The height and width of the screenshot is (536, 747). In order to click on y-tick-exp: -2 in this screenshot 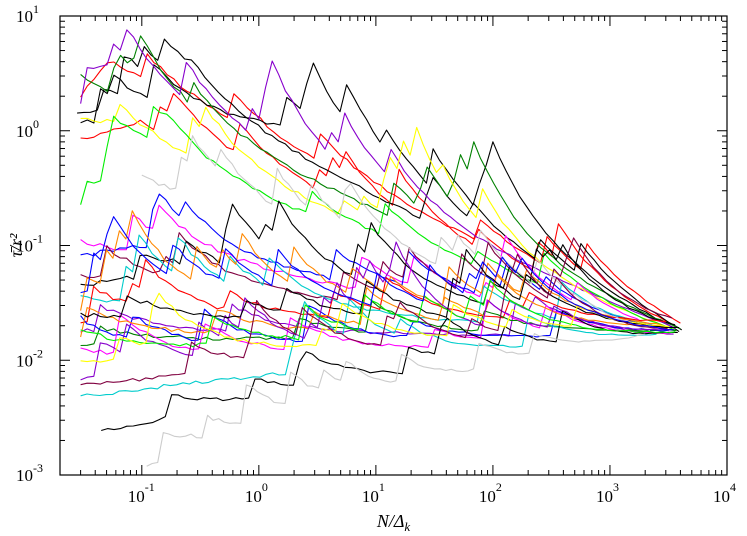, I will do `click(38, 353)`.